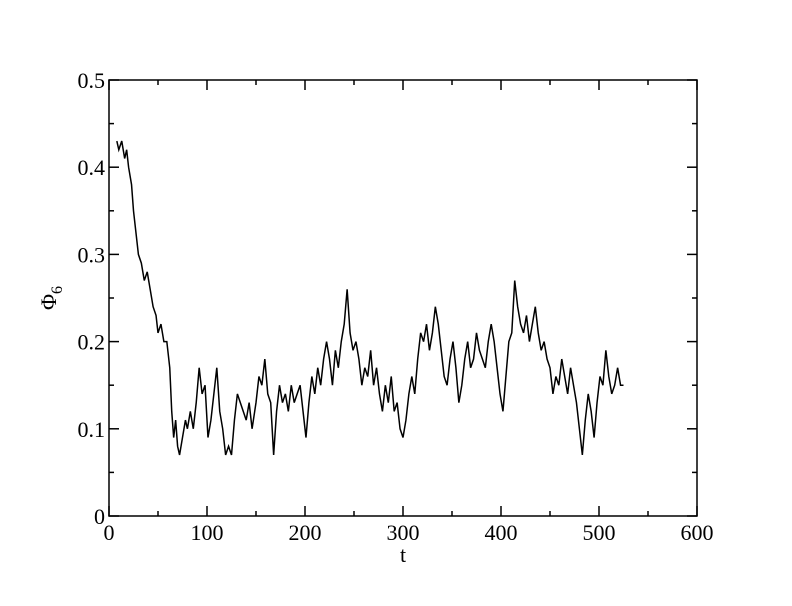 Image resolution: width=792 pixels, height=606 pixels. What do you see at coordinates (57, 290) in the screenshot?
I see `y-axis-subscript: 6` at bounding box center [57, 290].